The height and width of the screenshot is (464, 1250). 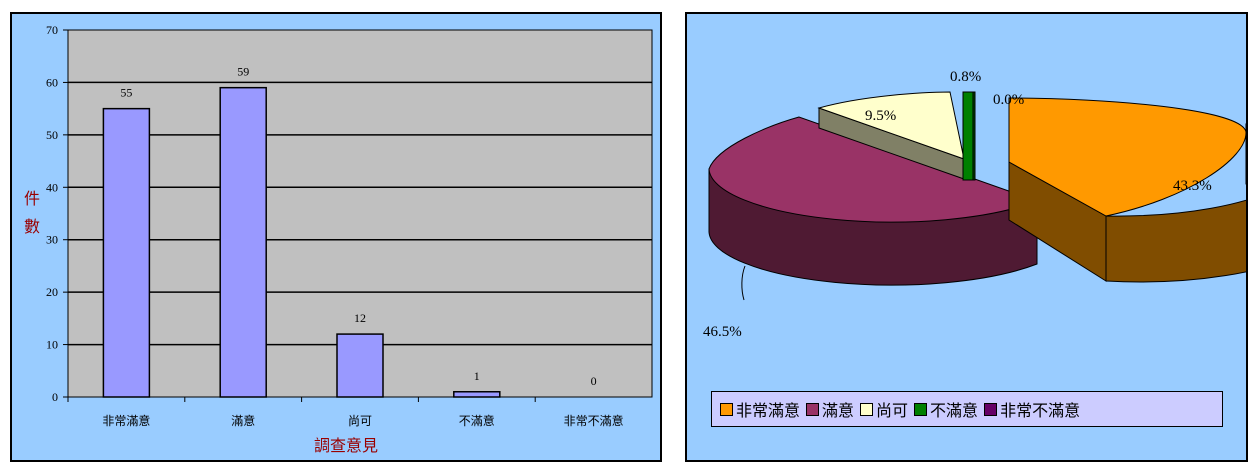 I want to click on y-axis-title: 件, so click(x=32, y=198).